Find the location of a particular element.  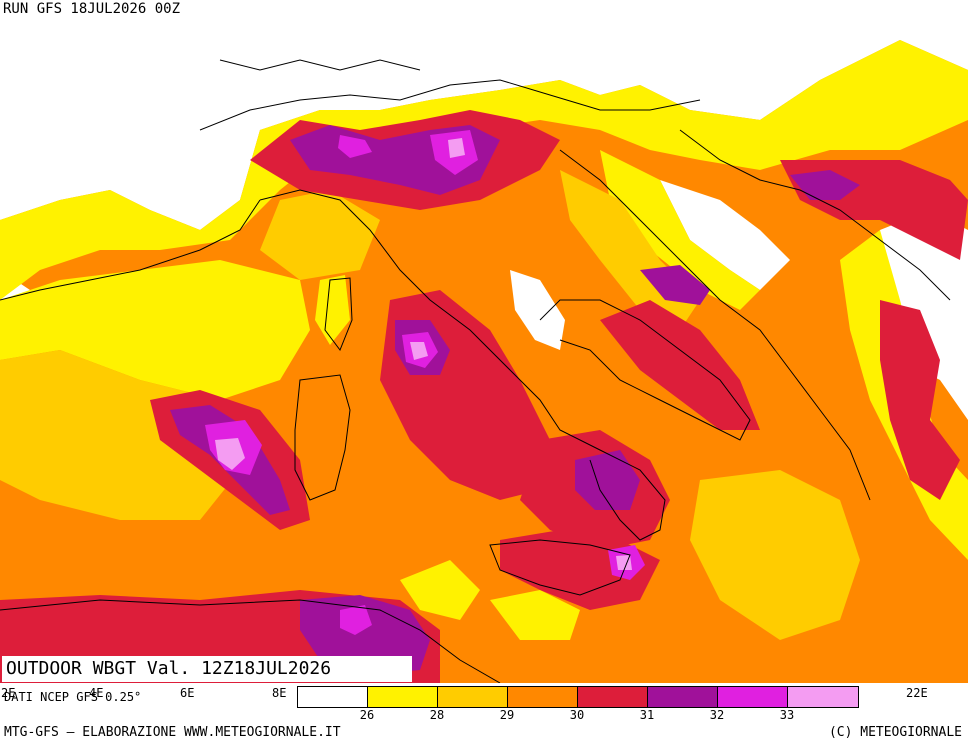

title-box: OUTDOOR WBGT Val. 12Z18JUL2026 is located at coordinates (207, 669).